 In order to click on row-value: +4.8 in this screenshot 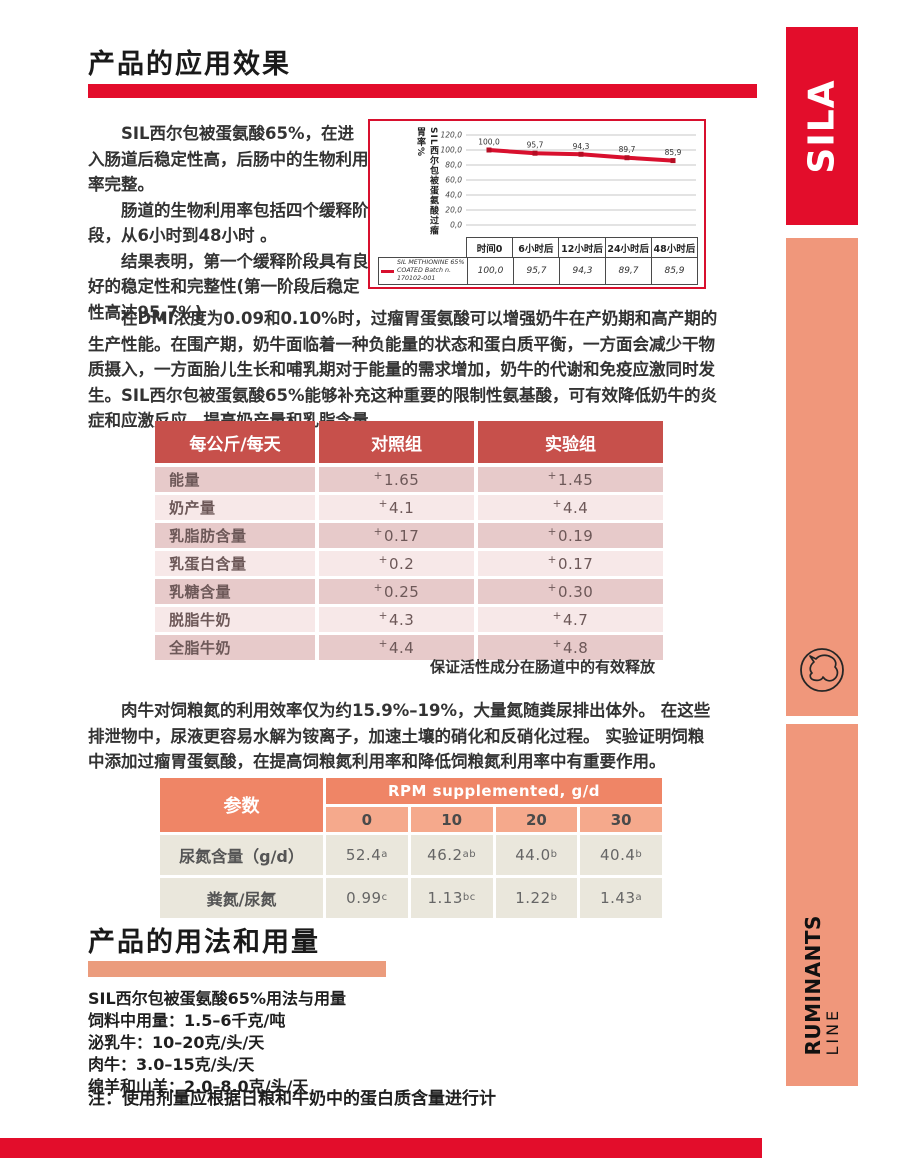, I will do `click(570, 647)`.